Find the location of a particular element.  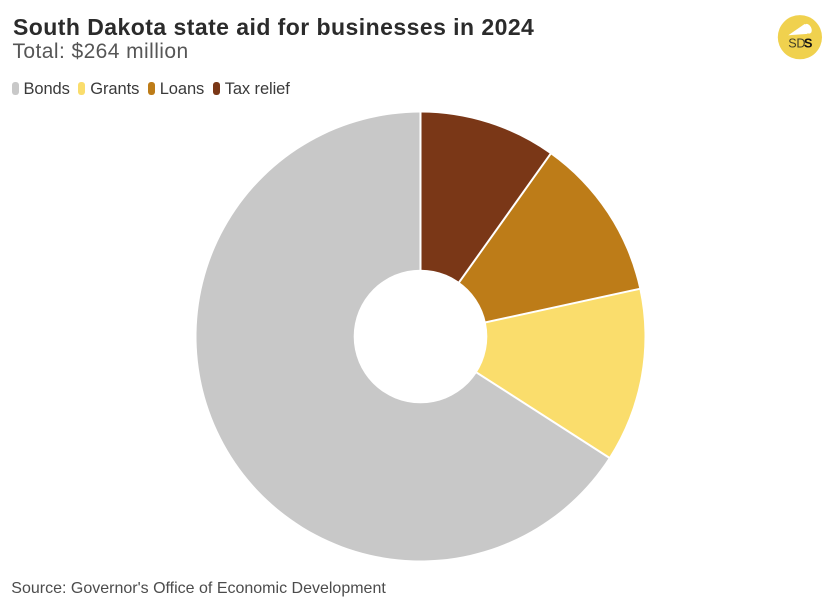

svg-text: S is located at coordinates (808, 43).